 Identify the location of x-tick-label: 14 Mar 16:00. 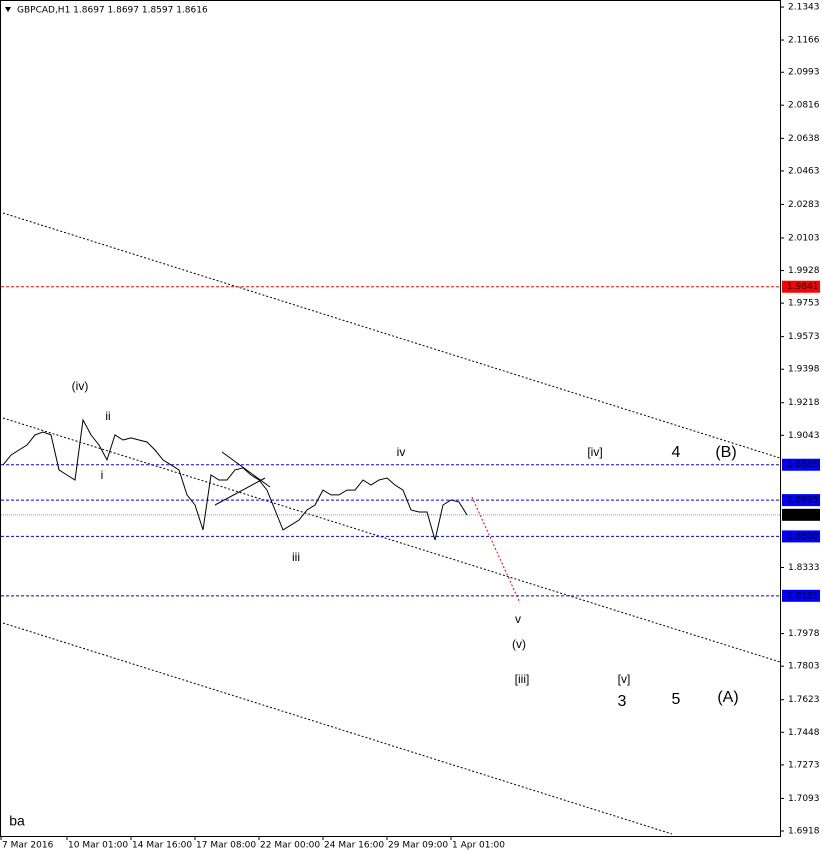
(162, 846).